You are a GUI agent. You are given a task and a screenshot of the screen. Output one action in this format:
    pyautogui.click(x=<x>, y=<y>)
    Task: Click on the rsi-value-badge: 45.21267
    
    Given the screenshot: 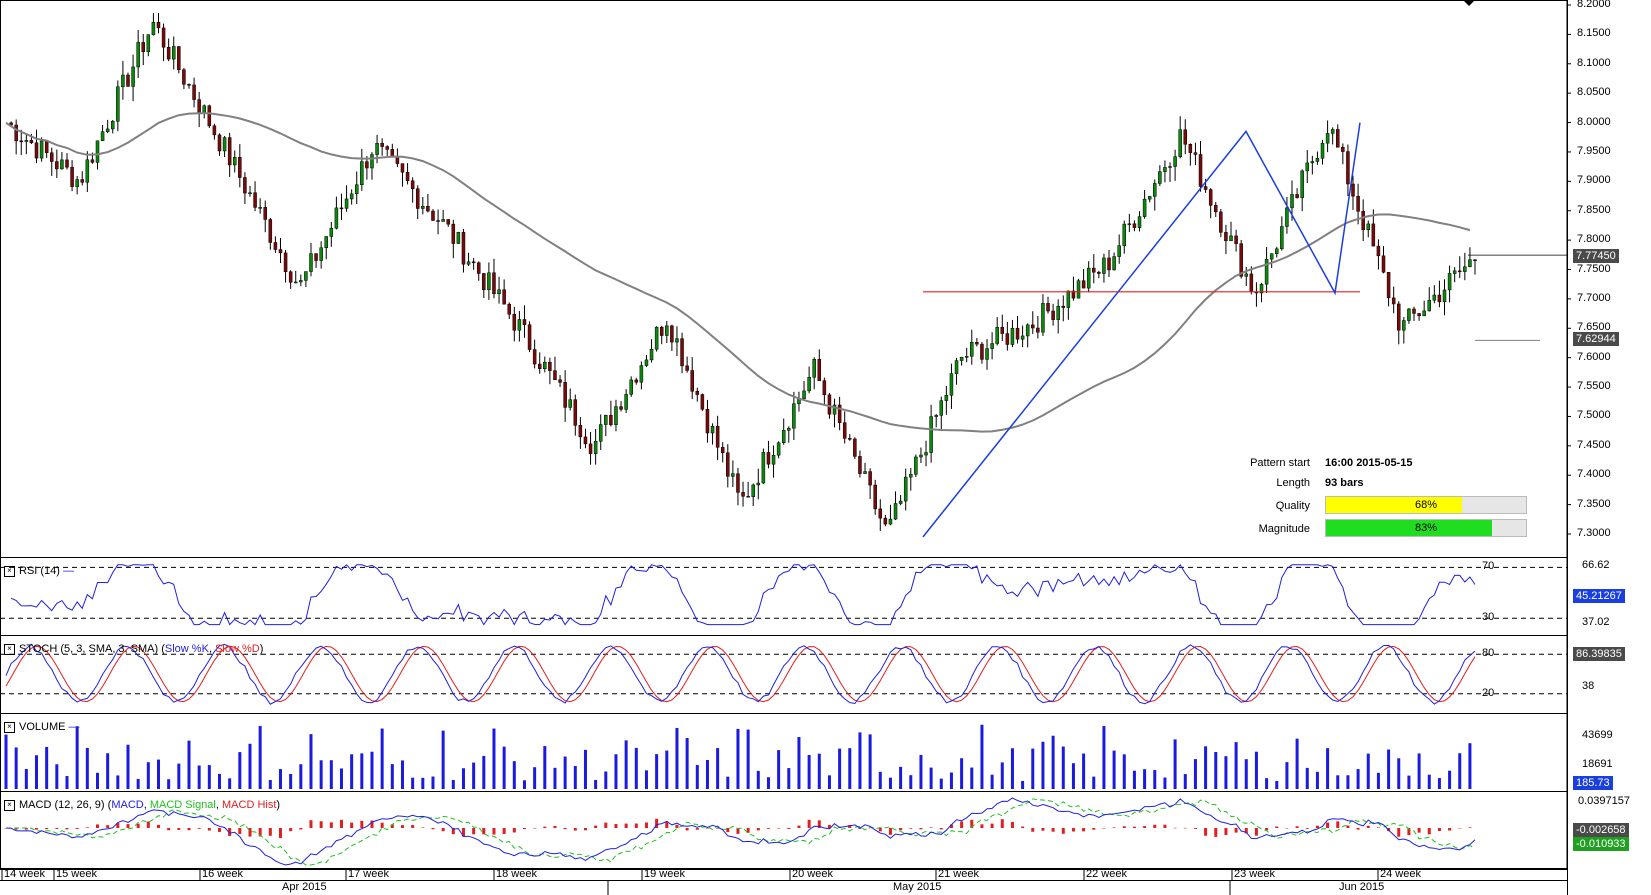 What is the action you would take?
    pyautogui.click(x=1599, y=596)
    